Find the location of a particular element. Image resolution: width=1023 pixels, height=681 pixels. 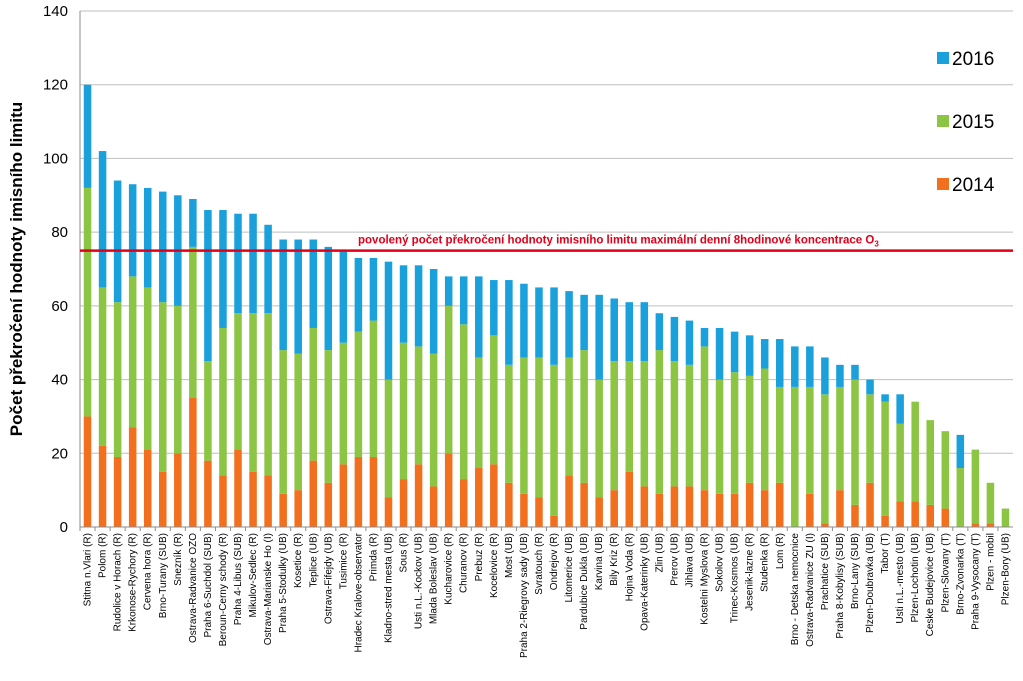

x-tick-label: Stitna n.Vlari (R) is located at coordinates (88, 569).